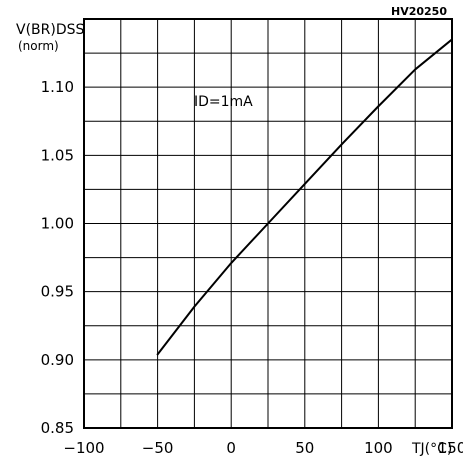  What do you see at coordinates (431, 449) in the screenshot?
I see `x-axis-title: TJ(°C)` at bounding box center [431, 449].